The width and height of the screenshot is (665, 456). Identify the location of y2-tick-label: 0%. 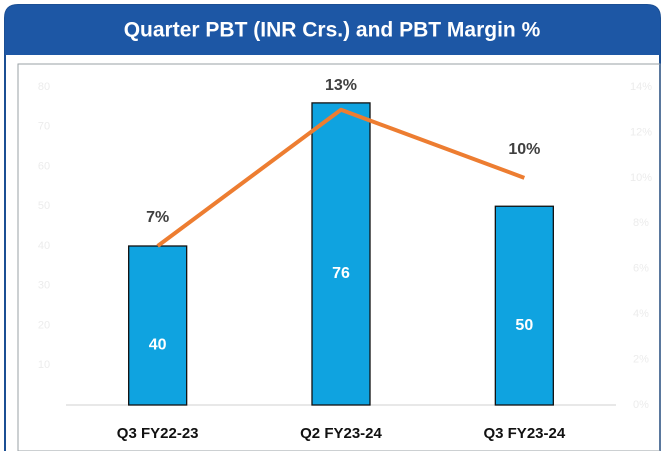
(641, 405).